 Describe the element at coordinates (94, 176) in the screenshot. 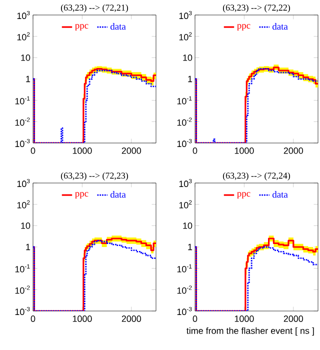

I see `chart-title: (63,23) --> (72,23)` at that location.